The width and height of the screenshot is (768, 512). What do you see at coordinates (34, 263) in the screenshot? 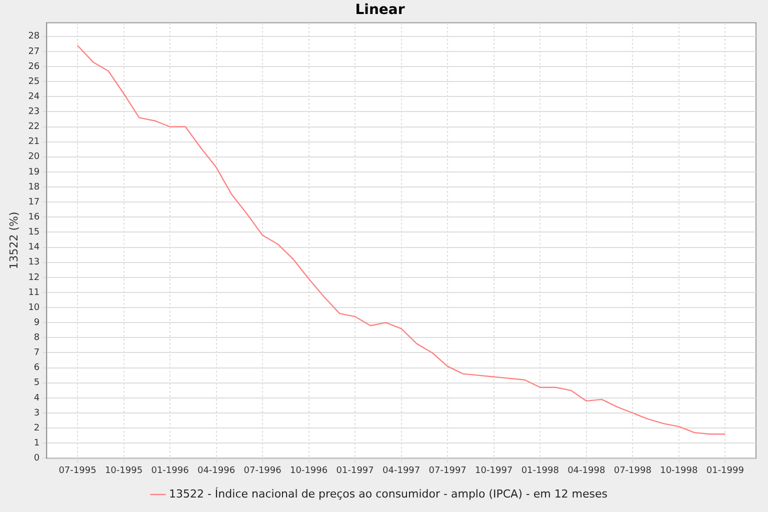
I see `y-tick-label: 13` at bounding box center [34, 263].